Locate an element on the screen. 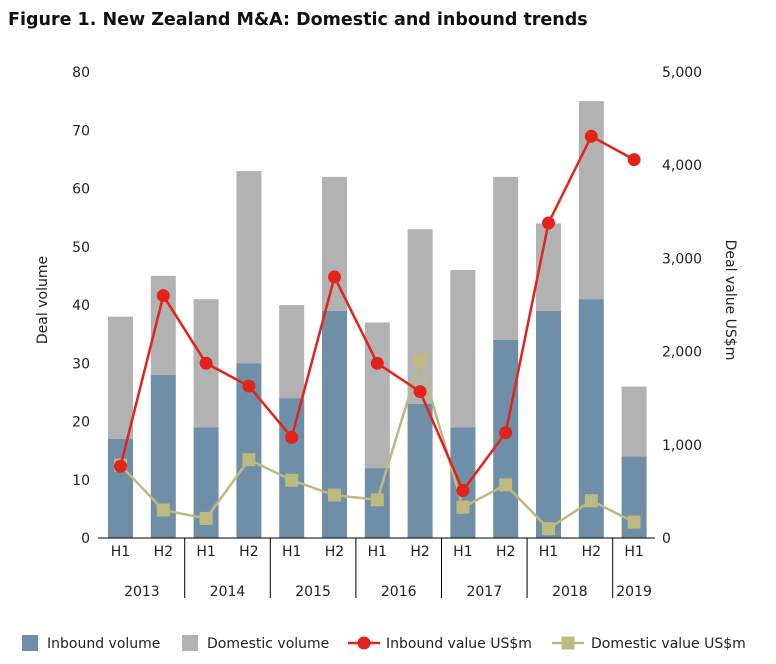 This screenshot has height=664, width=776. y-tick-label: 50 is located at coordinates (81, 248).